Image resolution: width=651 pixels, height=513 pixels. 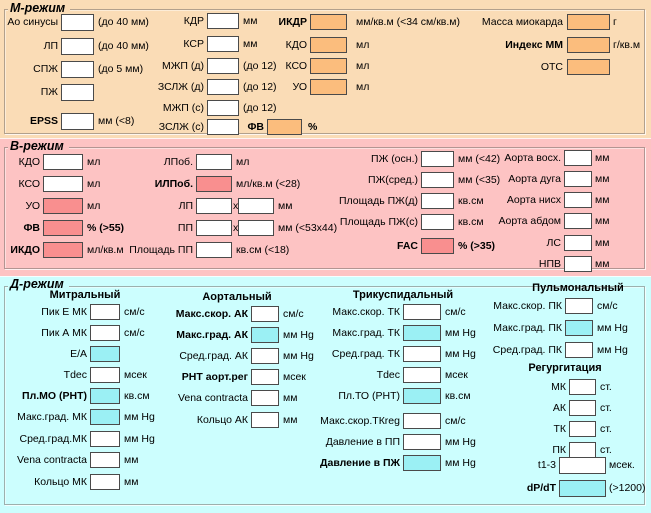 What do you see at coordinates (365, 354) in the screenshot?
I see `field-label: Сред.град. ТК` at bounding box center [365, 354].